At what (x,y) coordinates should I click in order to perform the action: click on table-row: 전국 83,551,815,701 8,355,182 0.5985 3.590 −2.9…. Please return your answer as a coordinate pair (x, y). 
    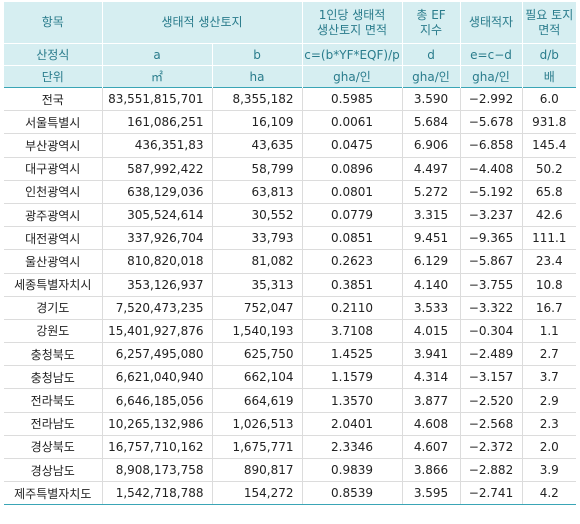
    Looking at the image, I should click on (290, 99).